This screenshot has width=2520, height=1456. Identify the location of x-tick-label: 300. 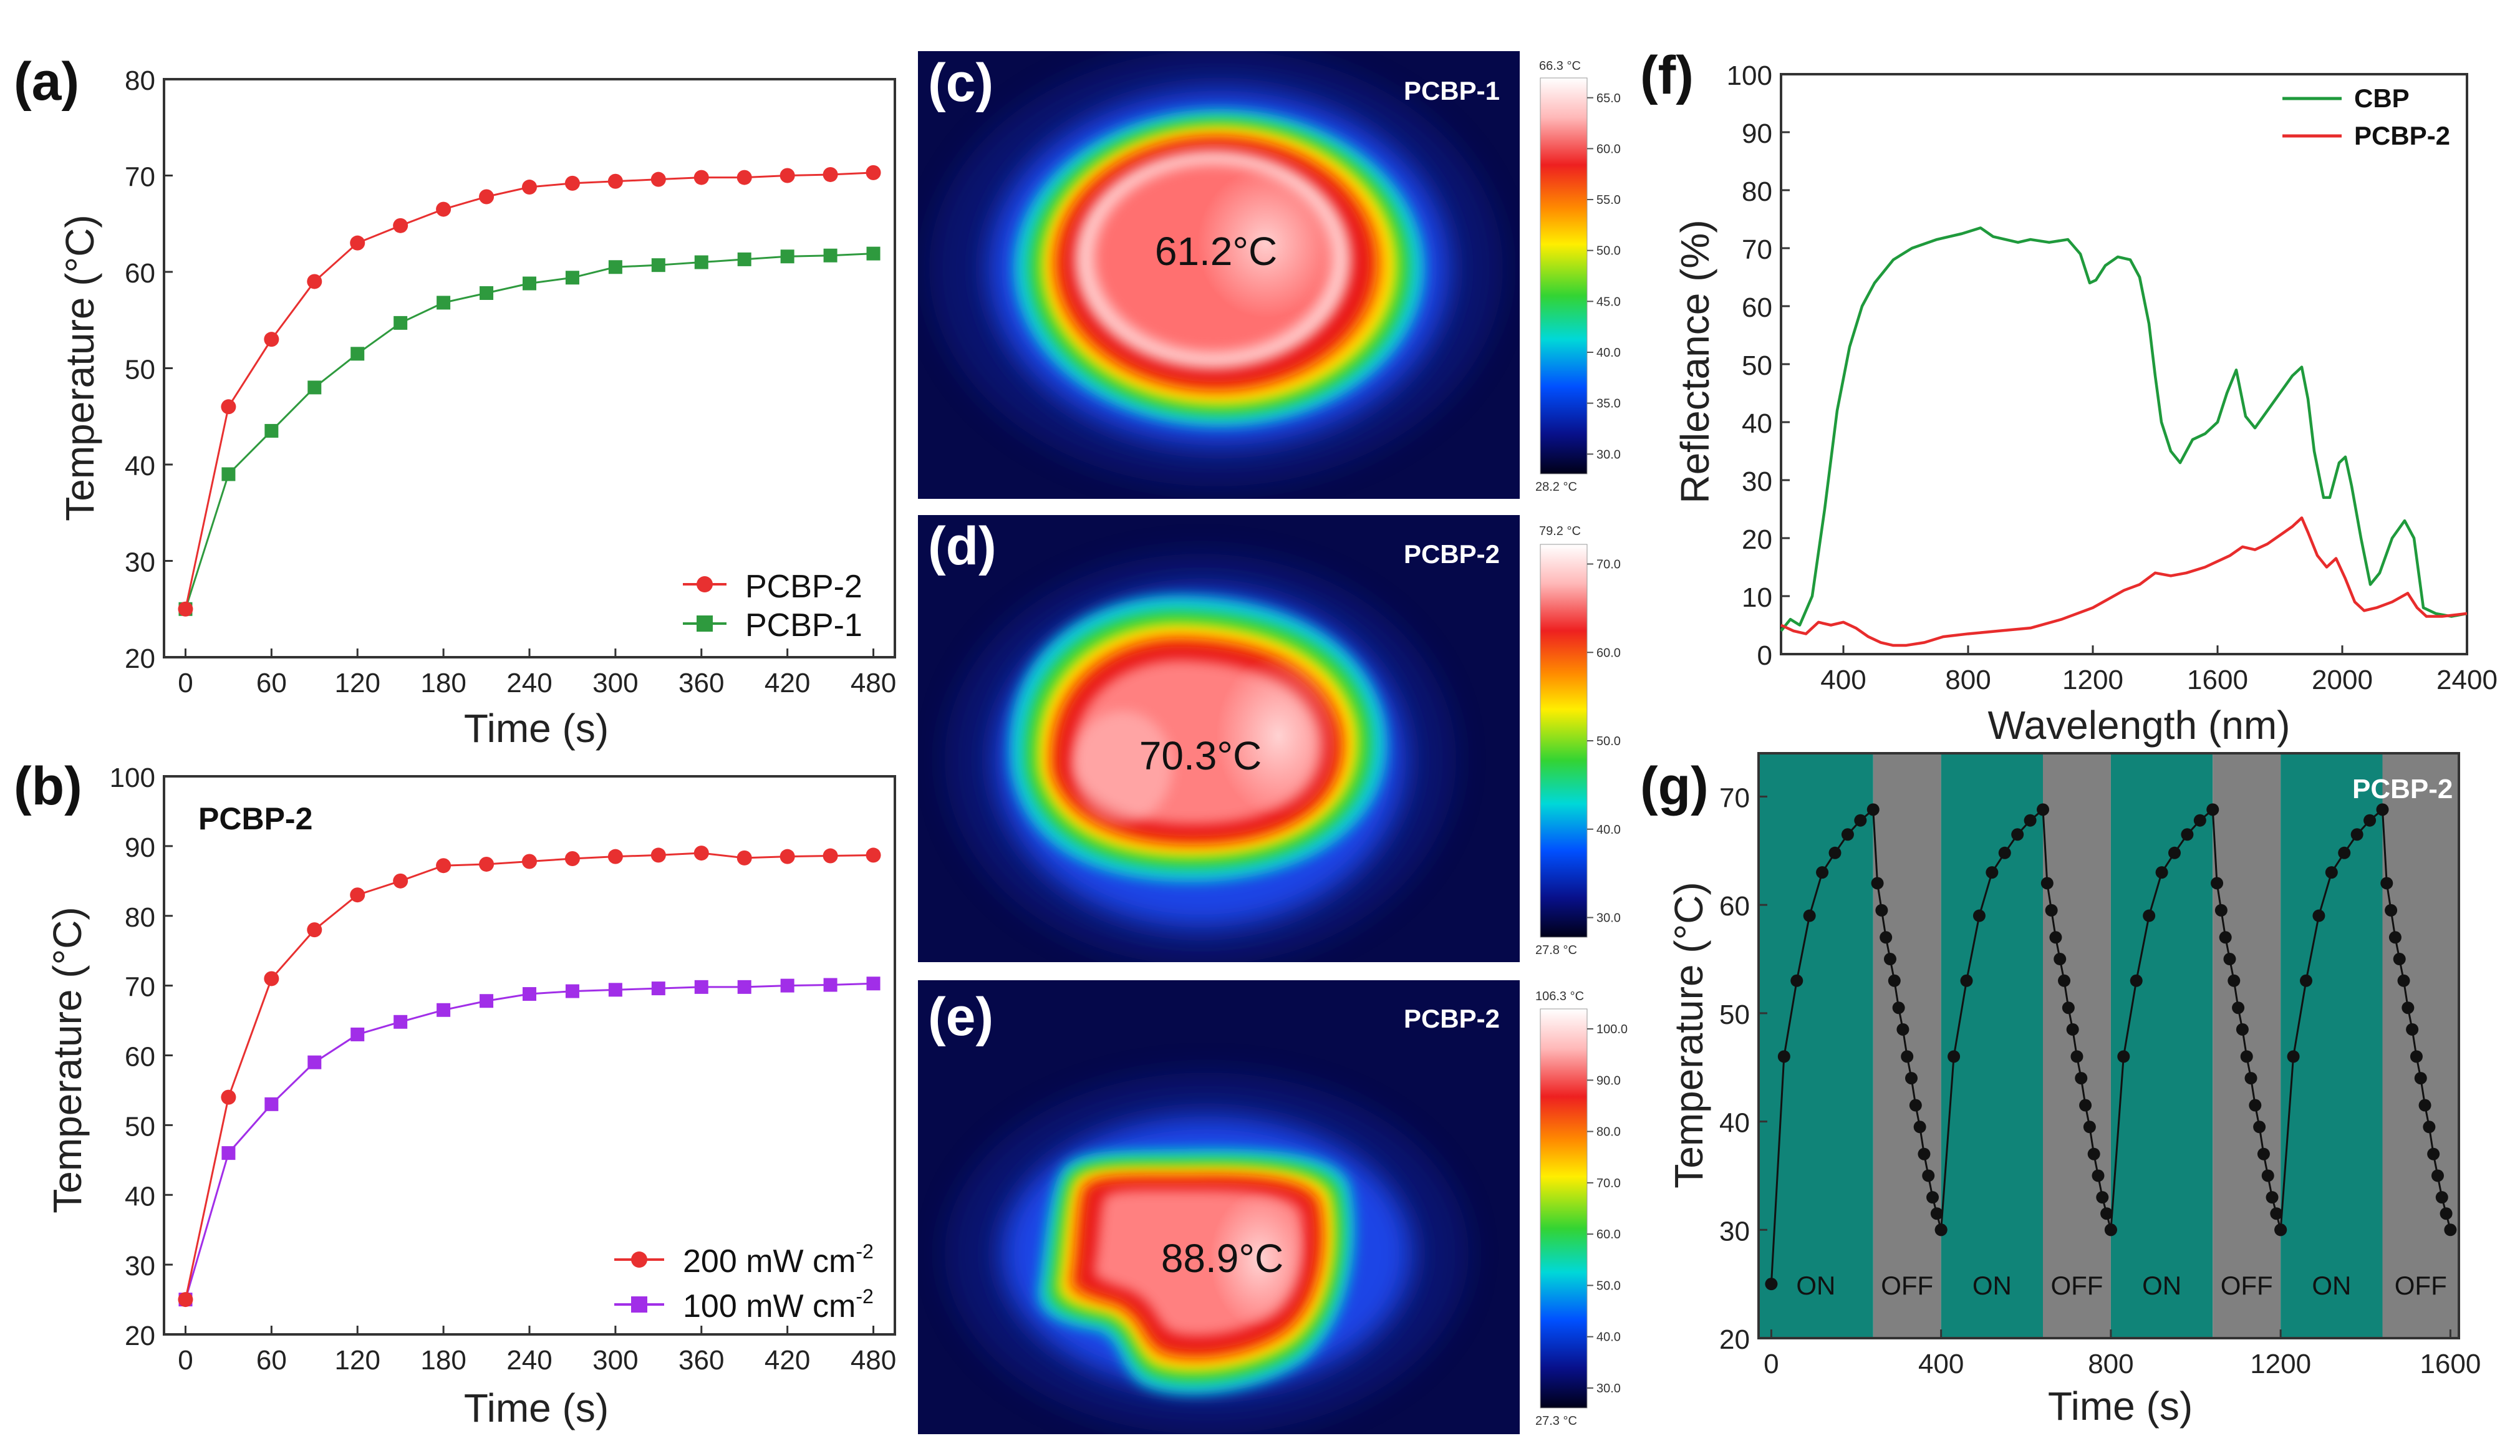
(615, 683).